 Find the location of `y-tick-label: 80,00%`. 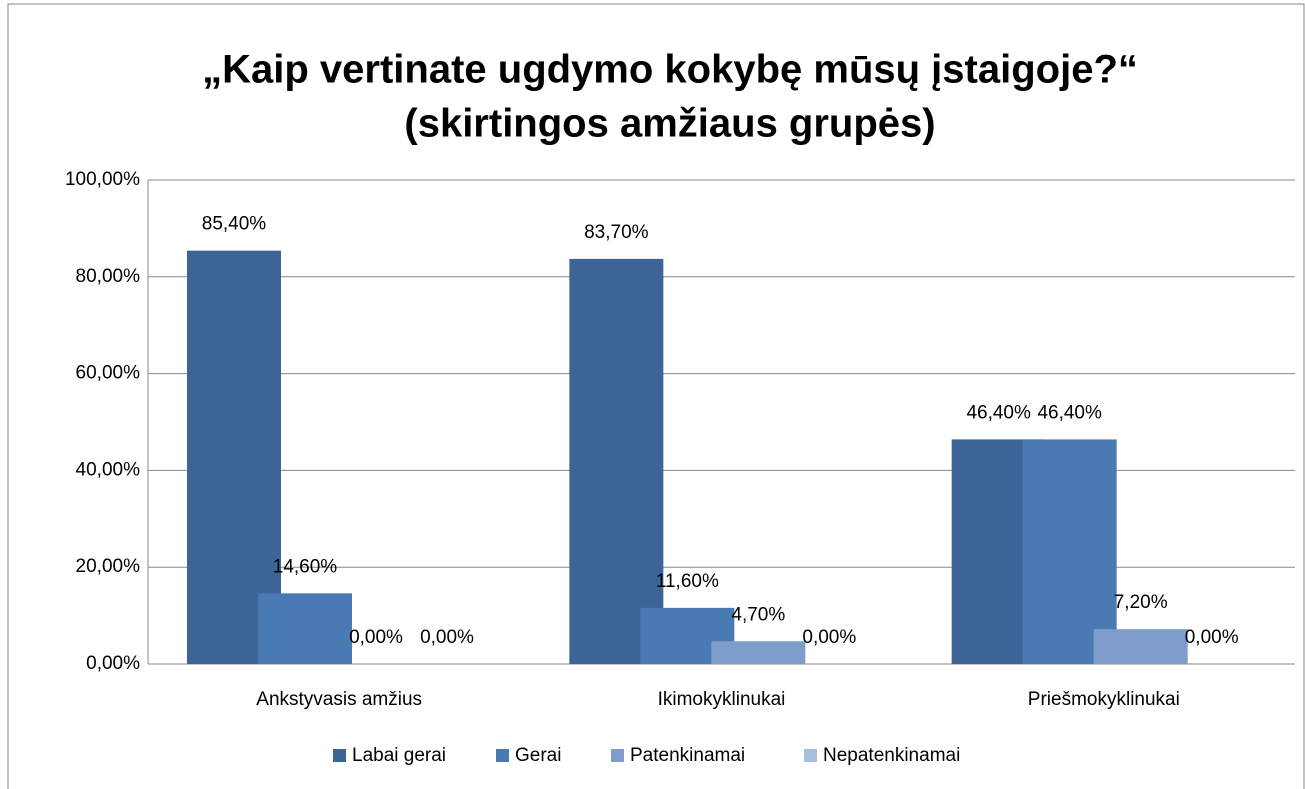

y-tick-label: 80,00% is located at coordinates (108, 276).